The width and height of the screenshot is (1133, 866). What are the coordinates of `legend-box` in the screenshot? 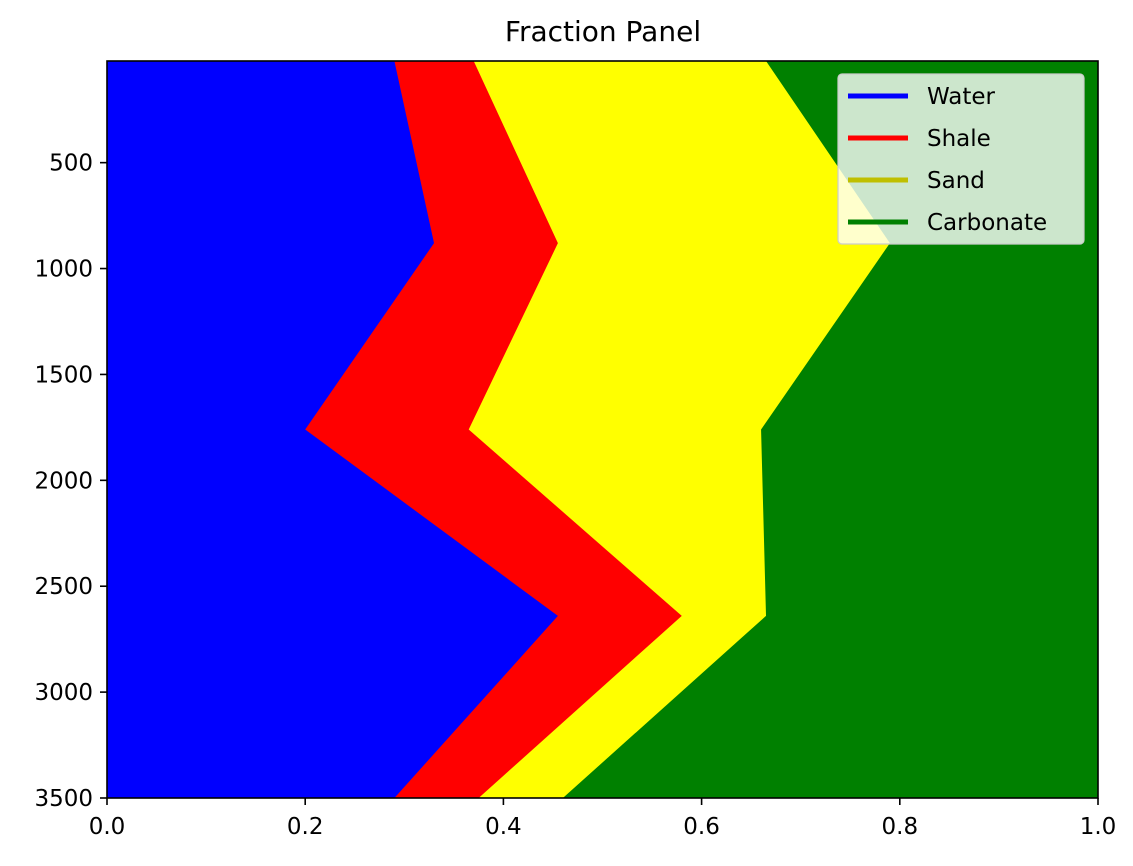 It's located at (961, 159).